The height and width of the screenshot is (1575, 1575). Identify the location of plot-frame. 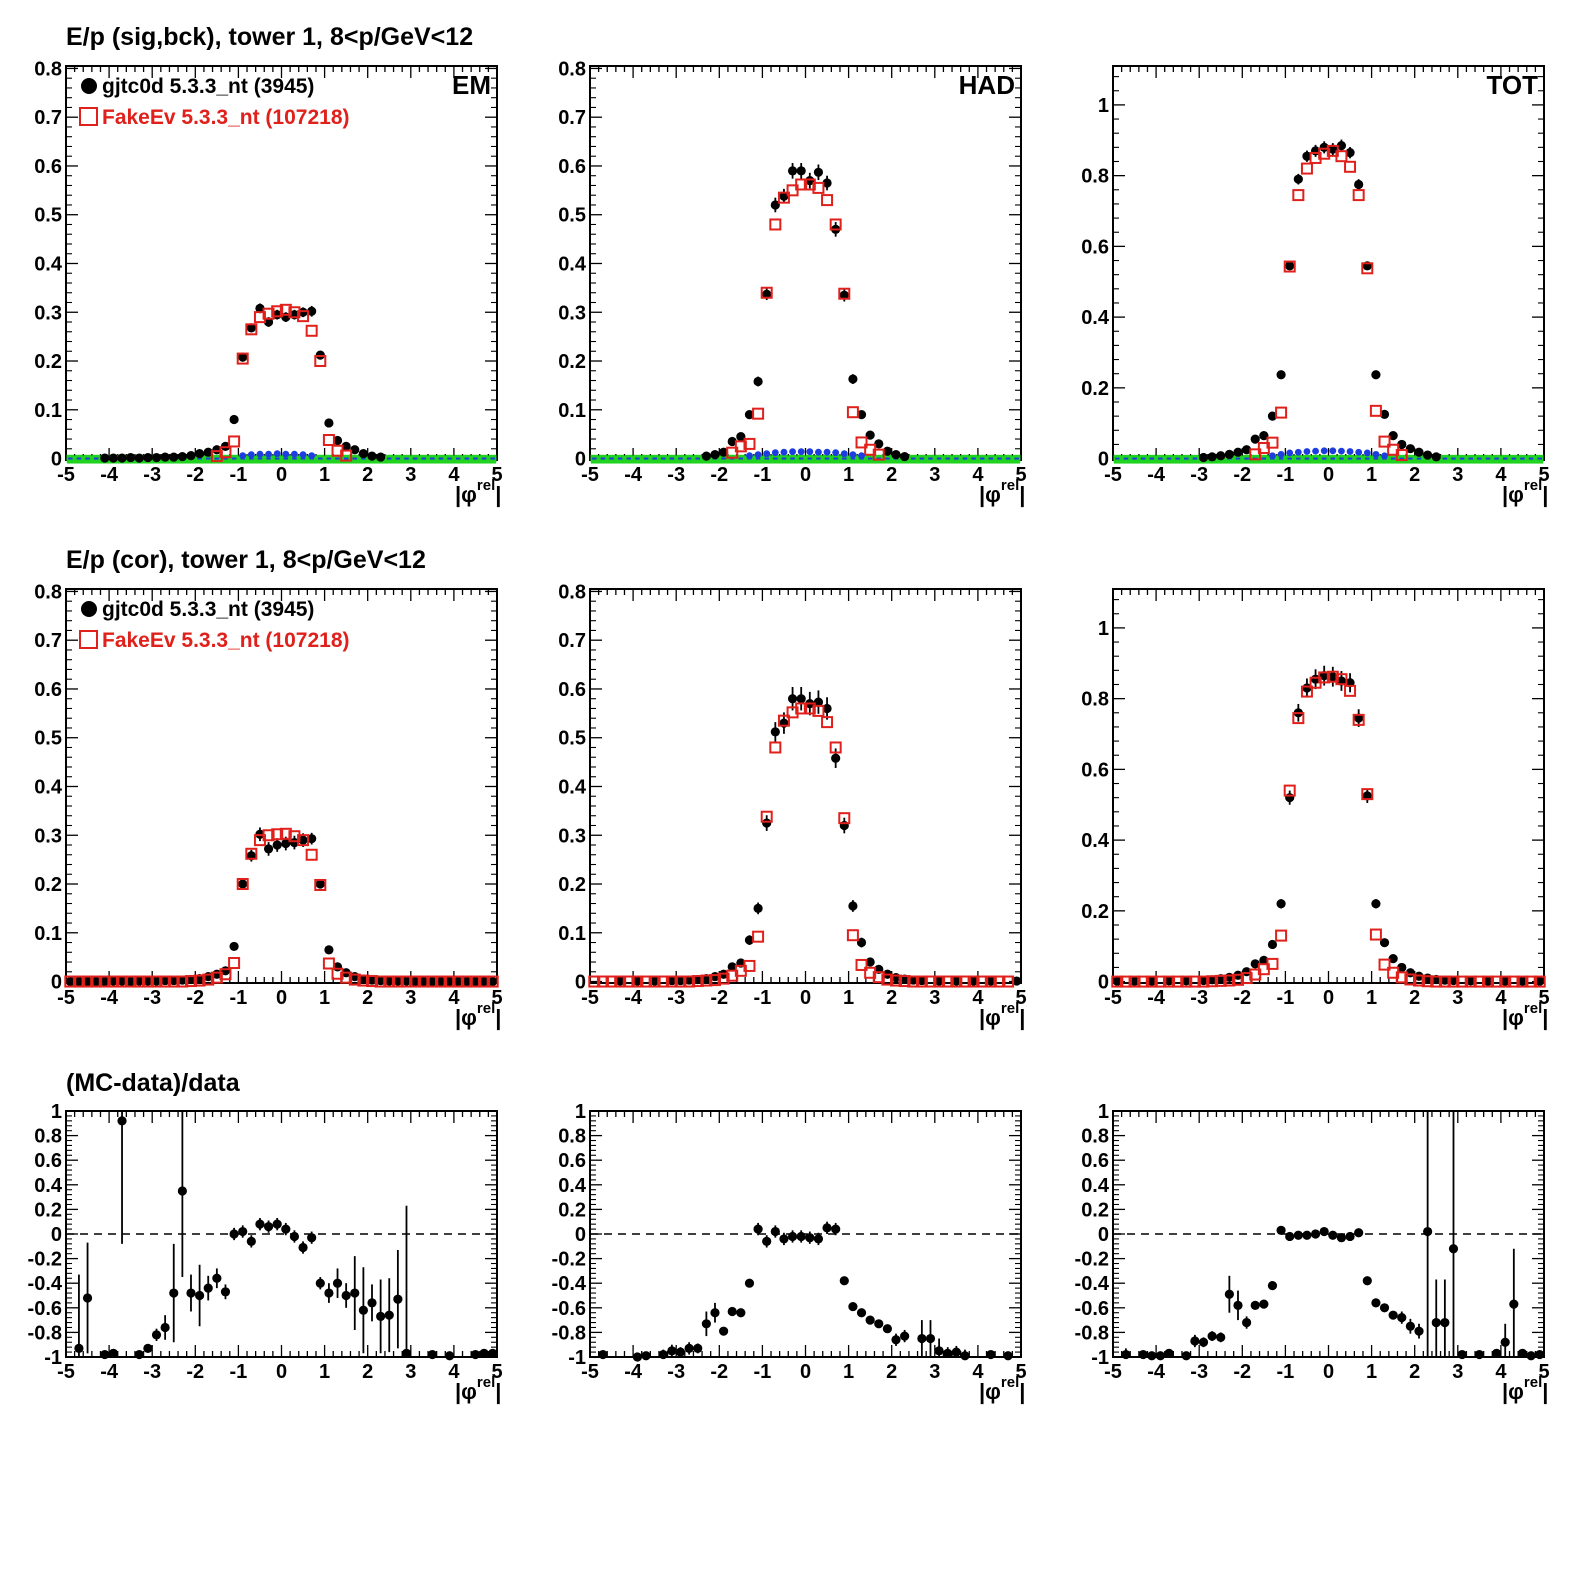
(805, 786).